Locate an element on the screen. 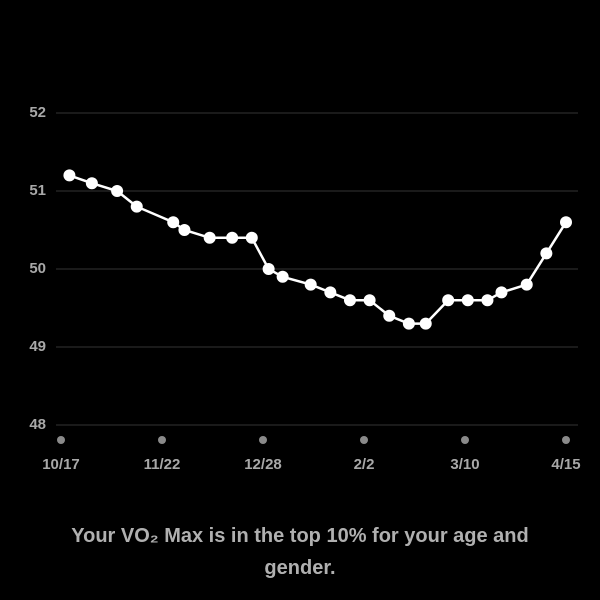 The width and height of the screenshot is (600, 600). x-tick-label: 10/17 is located at coordinates (61, 464).